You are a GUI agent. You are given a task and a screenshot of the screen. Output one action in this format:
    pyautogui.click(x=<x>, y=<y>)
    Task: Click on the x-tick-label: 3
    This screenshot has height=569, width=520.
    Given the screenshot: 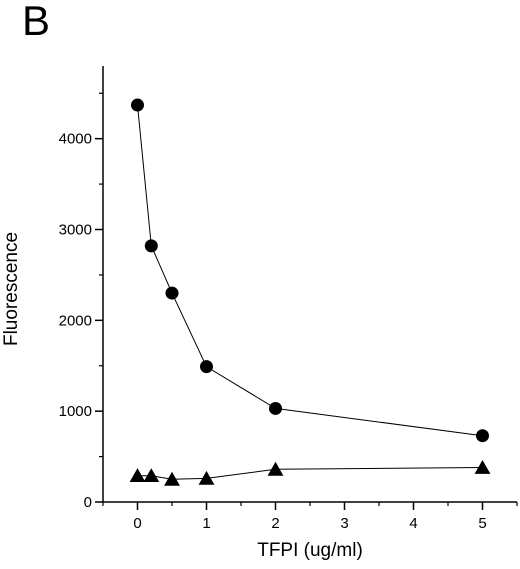 What is the action you would take?
    pyautogui.click(x=344, y=523)
    